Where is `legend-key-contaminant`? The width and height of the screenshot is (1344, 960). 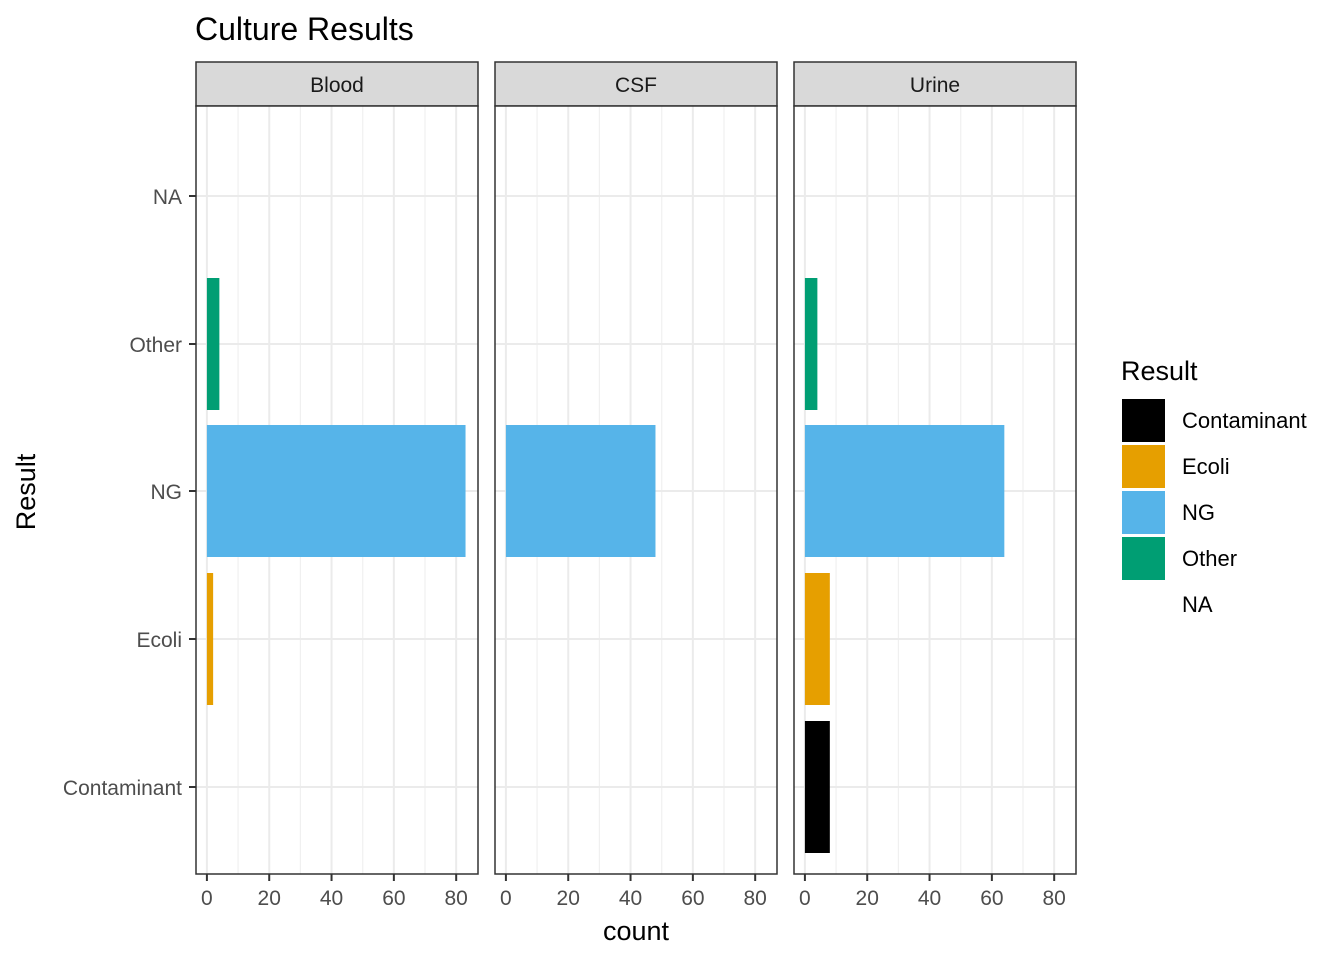 legend-key-contaminant is located at coordinates (1143, 420).